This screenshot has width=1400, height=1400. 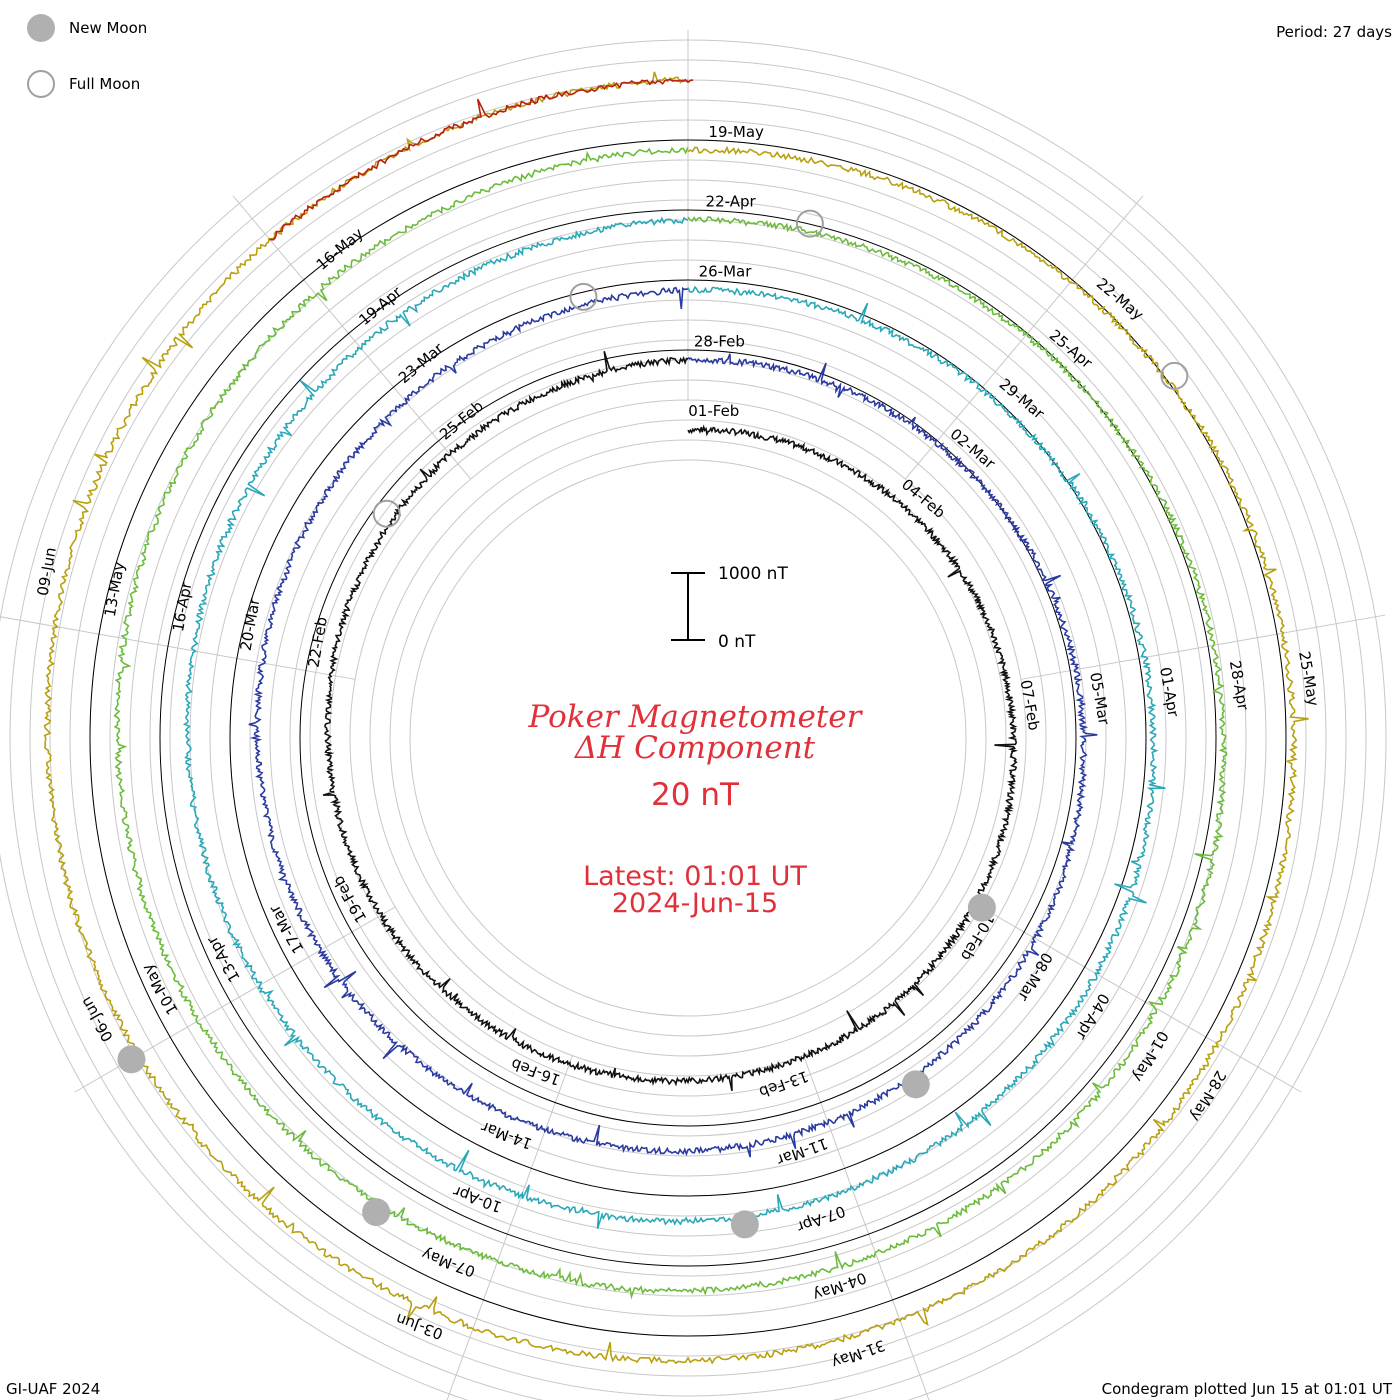 I want to click on footer-credit: GI-UAF 2024, so click(x=53, y=1389).